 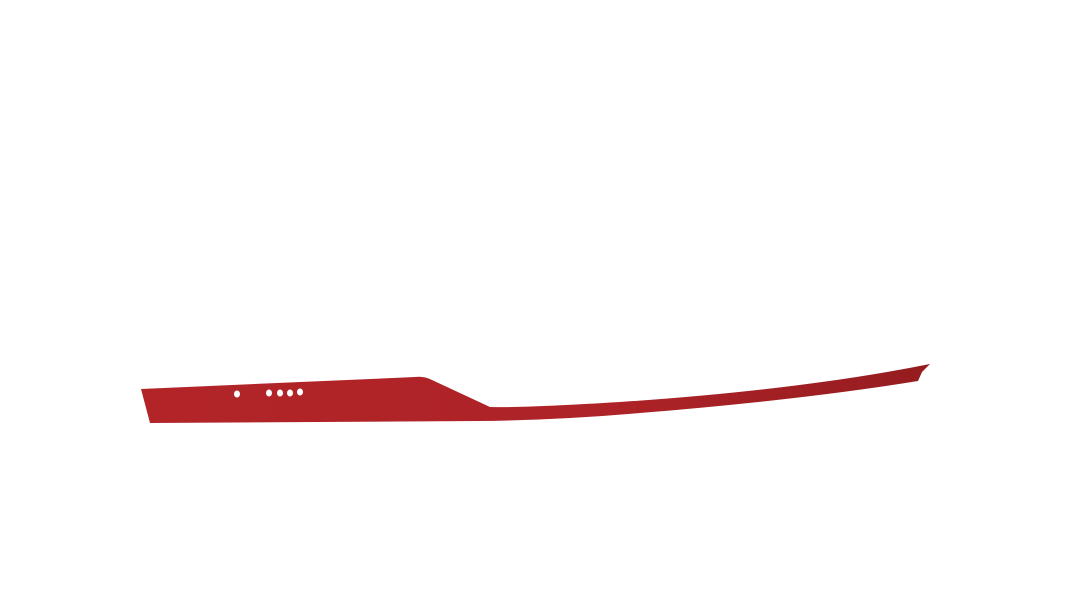 I want to click on portholes, so click(x=268, y=393).